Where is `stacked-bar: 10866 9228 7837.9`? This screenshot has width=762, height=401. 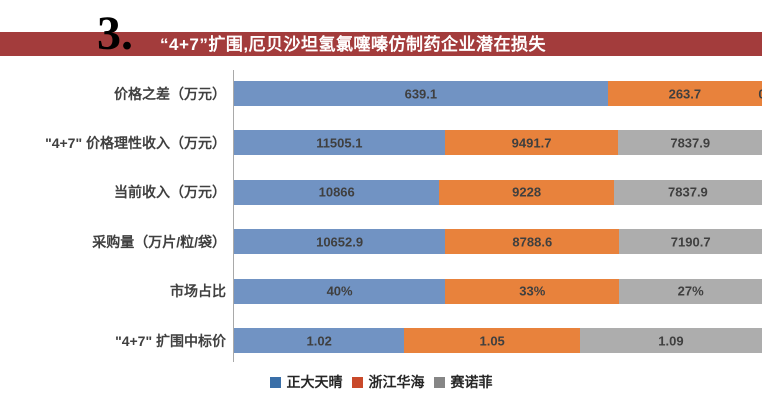
stacked-bar: 10866 9228 7837.9 is located at coordinates (498, 192).